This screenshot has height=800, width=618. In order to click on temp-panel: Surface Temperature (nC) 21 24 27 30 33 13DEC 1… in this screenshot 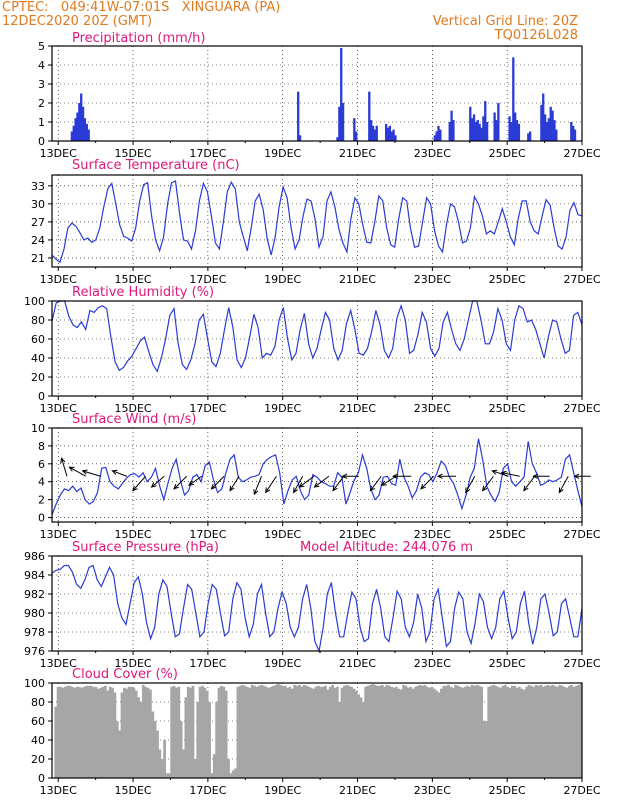, I will do `click(316, 222)`.